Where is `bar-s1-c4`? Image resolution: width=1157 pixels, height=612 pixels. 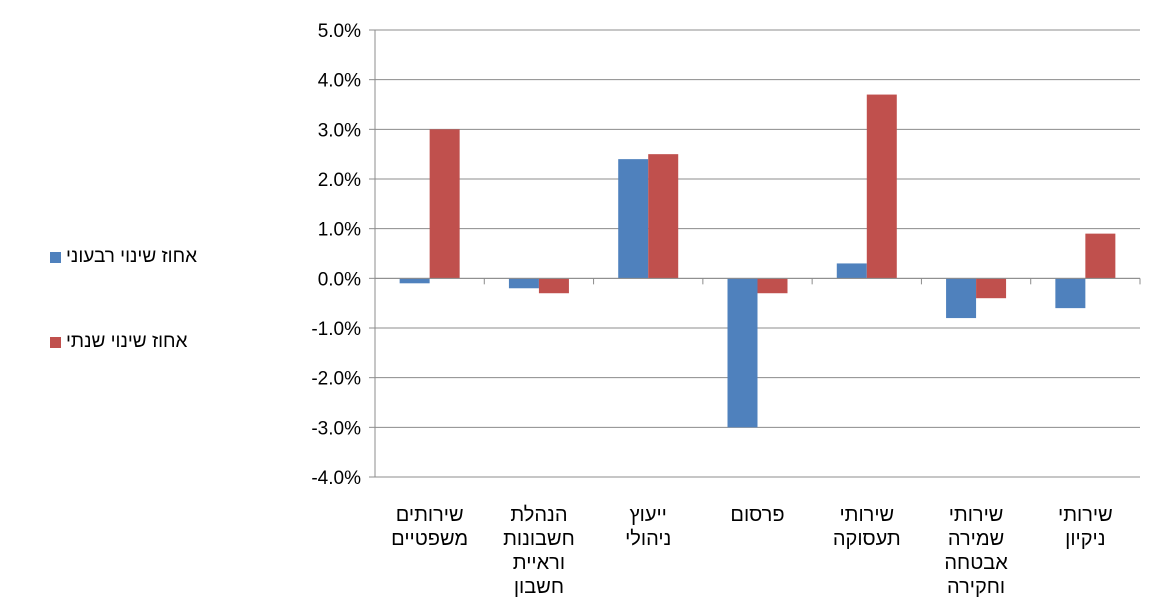
bar-s1-c4 is located at coordinates (881, 186).